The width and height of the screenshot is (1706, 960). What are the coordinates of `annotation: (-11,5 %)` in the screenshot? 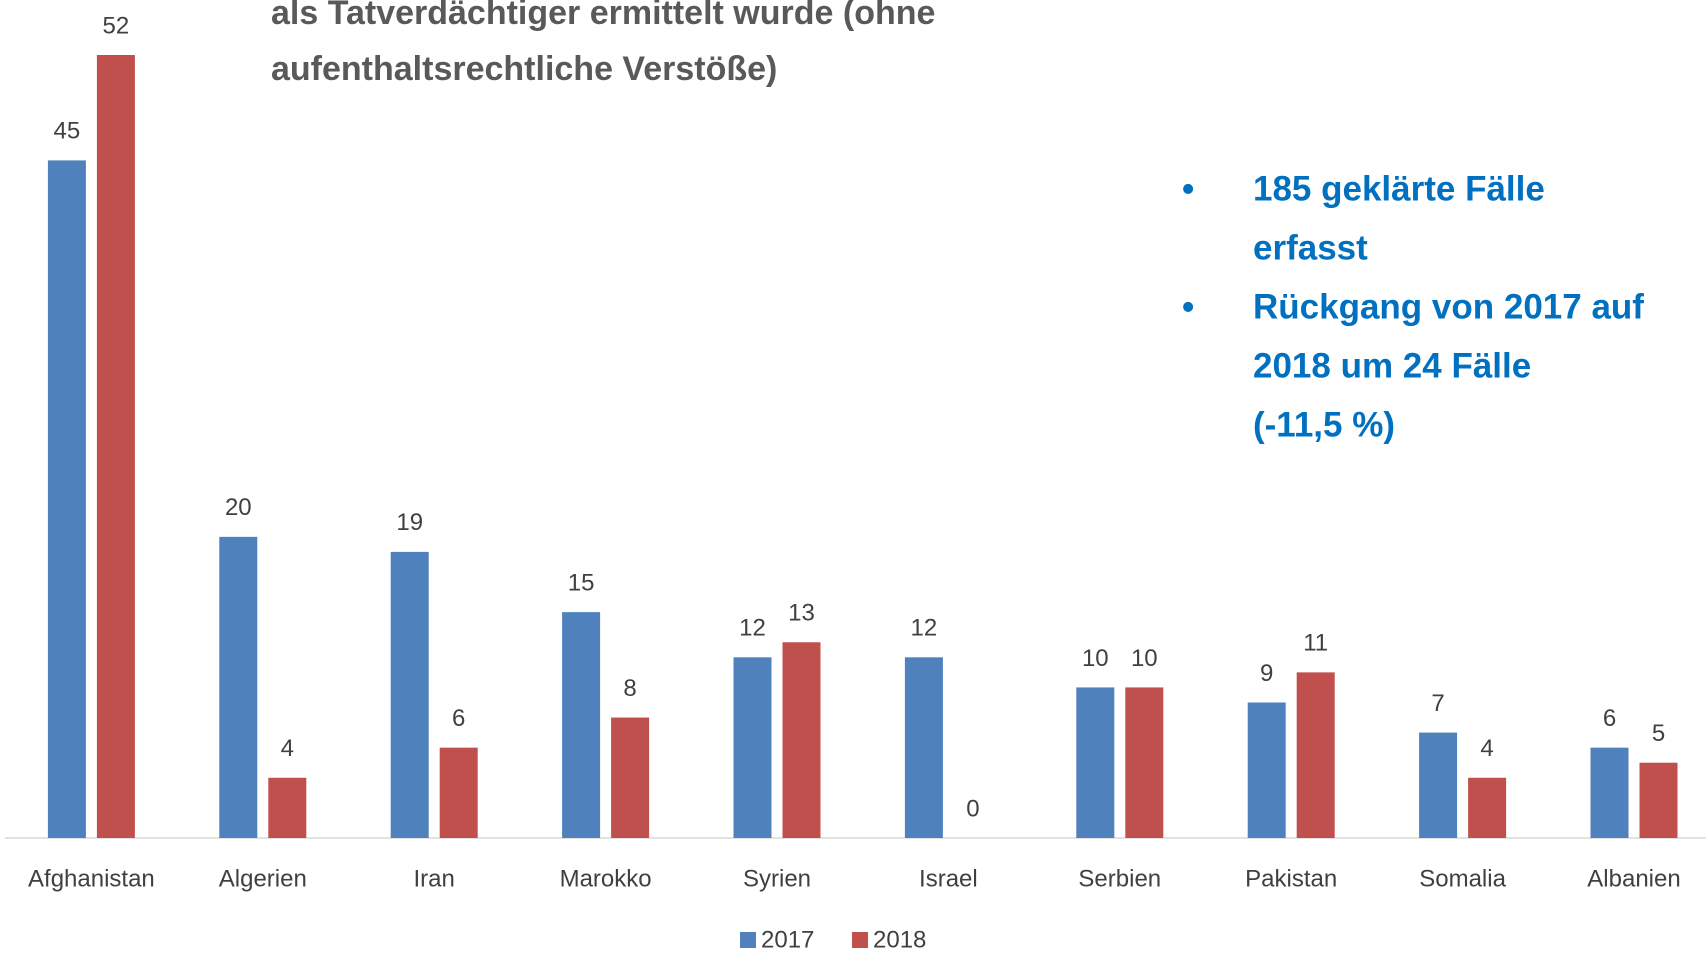 It's located at (1324, 424).